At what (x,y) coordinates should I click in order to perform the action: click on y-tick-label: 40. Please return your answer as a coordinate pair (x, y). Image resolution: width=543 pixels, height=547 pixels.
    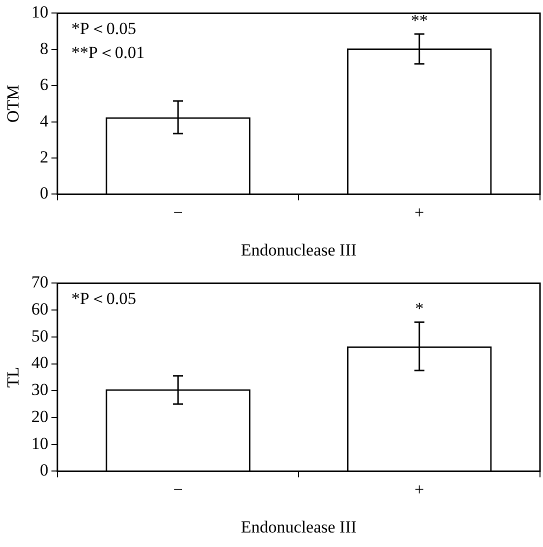
    Looking at the image, I should click on (39, 362).